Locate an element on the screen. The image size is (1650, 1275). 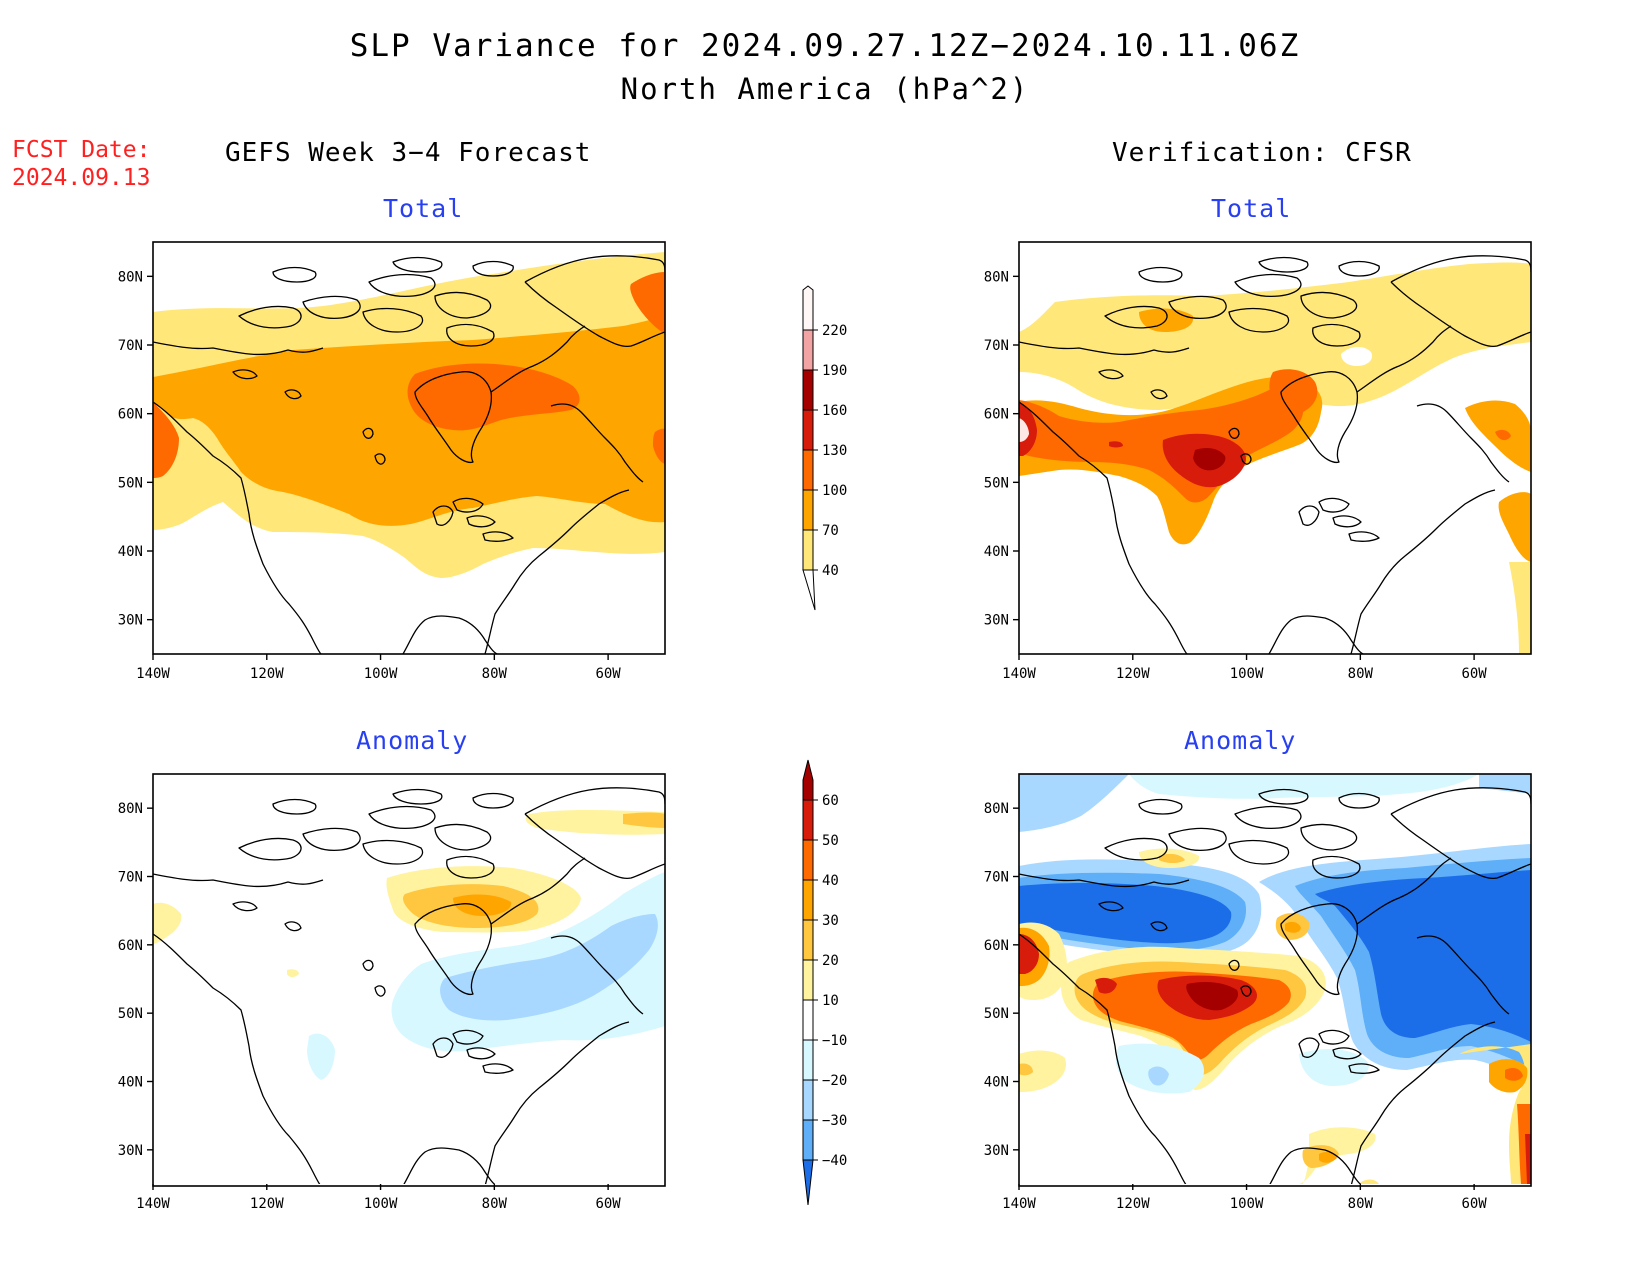
total-colorbar: 220 190 160 130 100 70 40 is located at coordinates (824, 448).